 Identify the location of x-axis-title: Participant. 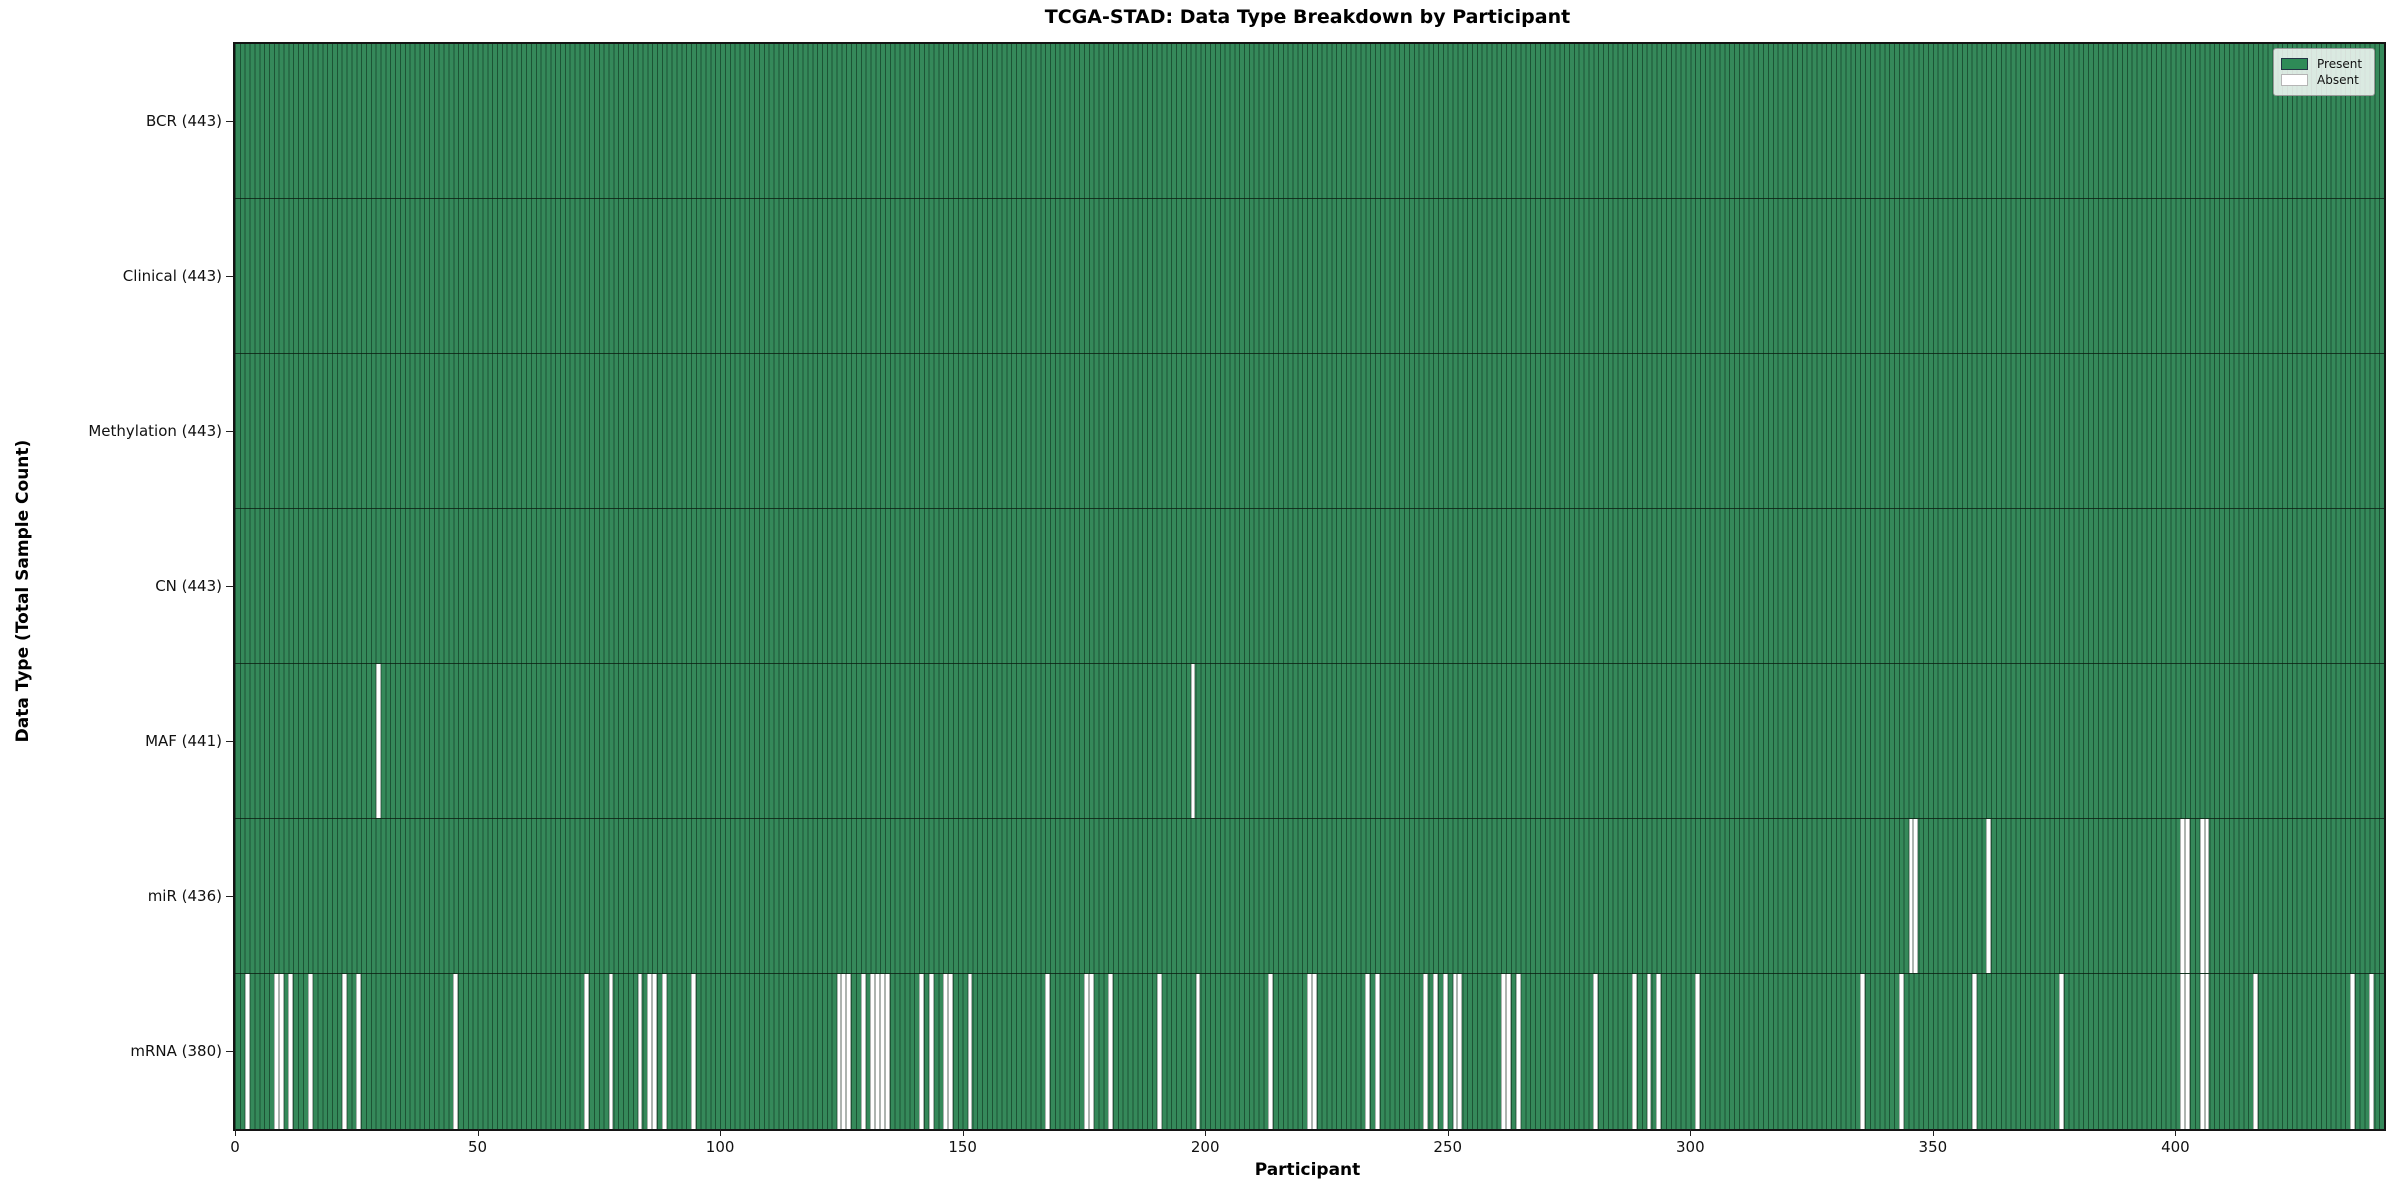
(1307, 1170).